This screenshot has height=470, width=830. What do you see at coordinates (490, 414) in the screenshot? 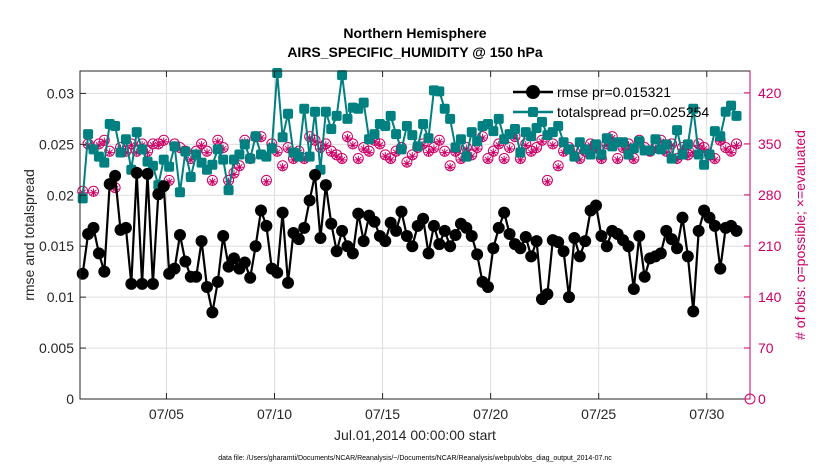
I see `x-tick-label: 07/20` at bounding box center [490, 414].